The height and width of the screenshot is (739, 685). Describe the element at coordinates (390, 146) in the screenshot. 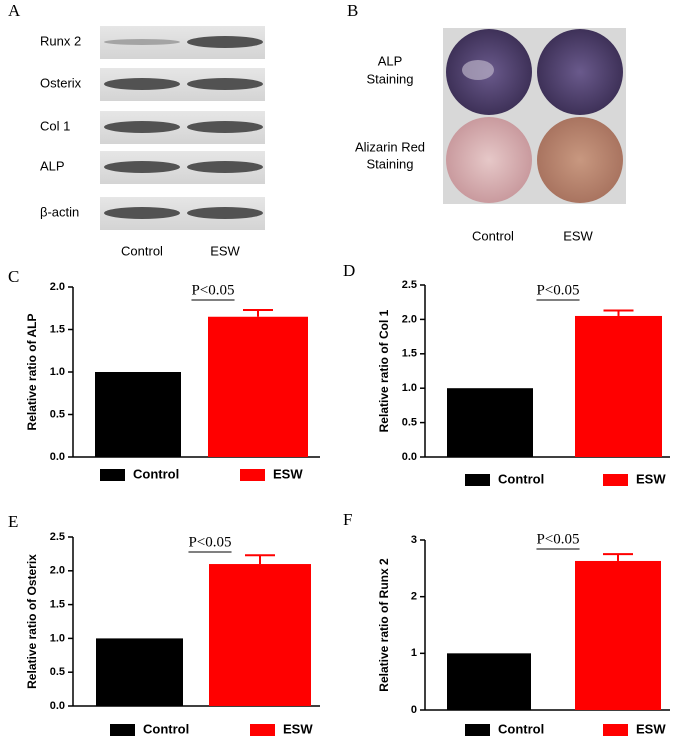

I see `row-label: Alizarin Red` at that location.